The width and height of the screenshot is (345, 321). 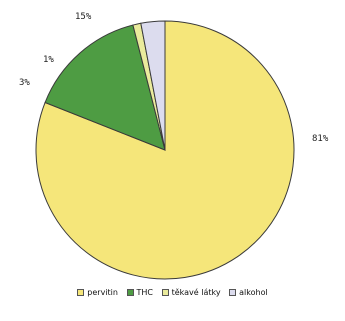 I want to click on legend-item-pervitin: pervitin, so click(x=97, y=292).